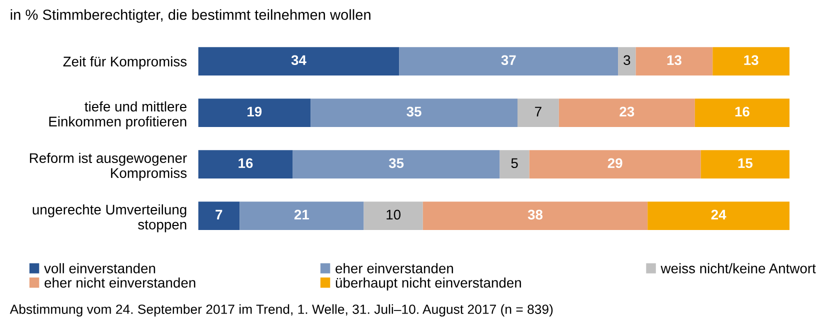 The width and height of the screenshot is (819, 320). I want to click on data-label: 34, so click(298, 60).